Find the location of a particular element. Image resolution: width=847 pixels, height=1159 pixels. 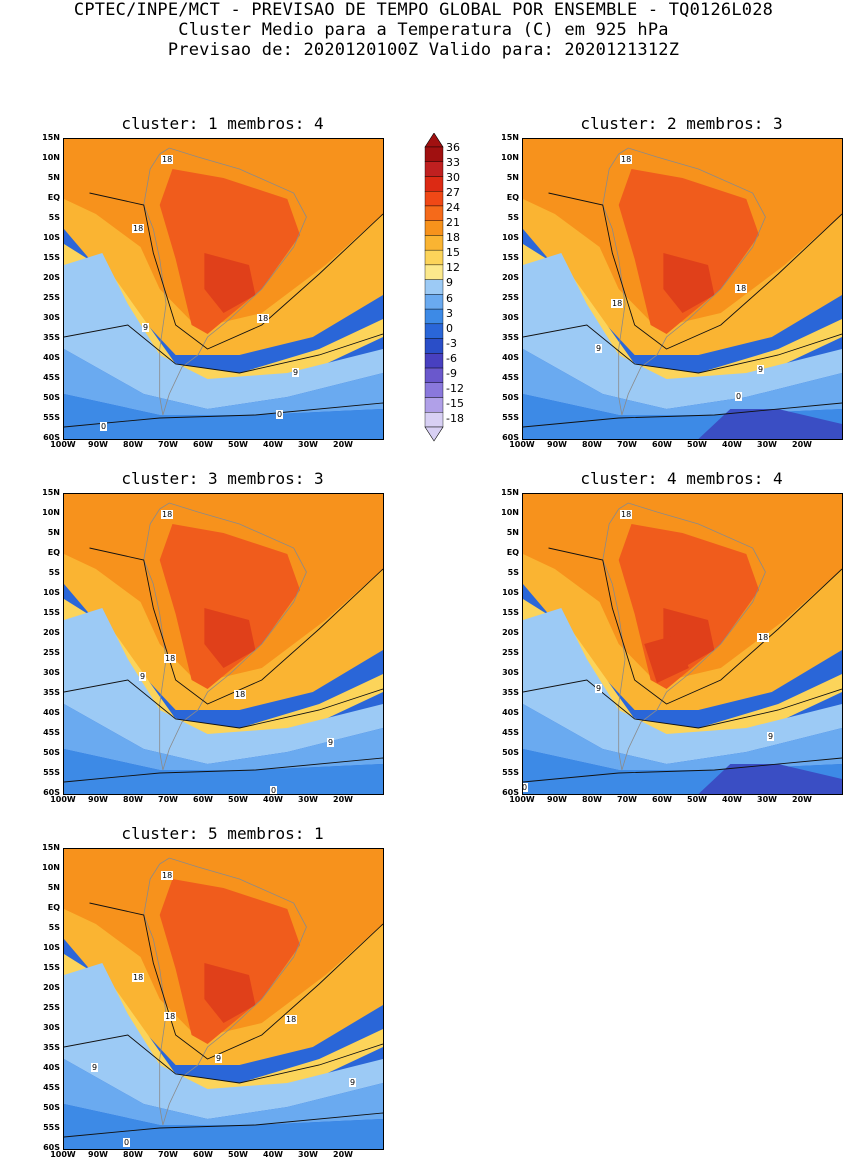

panel-title: cluster: 5 membros: 1 is located at coordinates (222, 833).